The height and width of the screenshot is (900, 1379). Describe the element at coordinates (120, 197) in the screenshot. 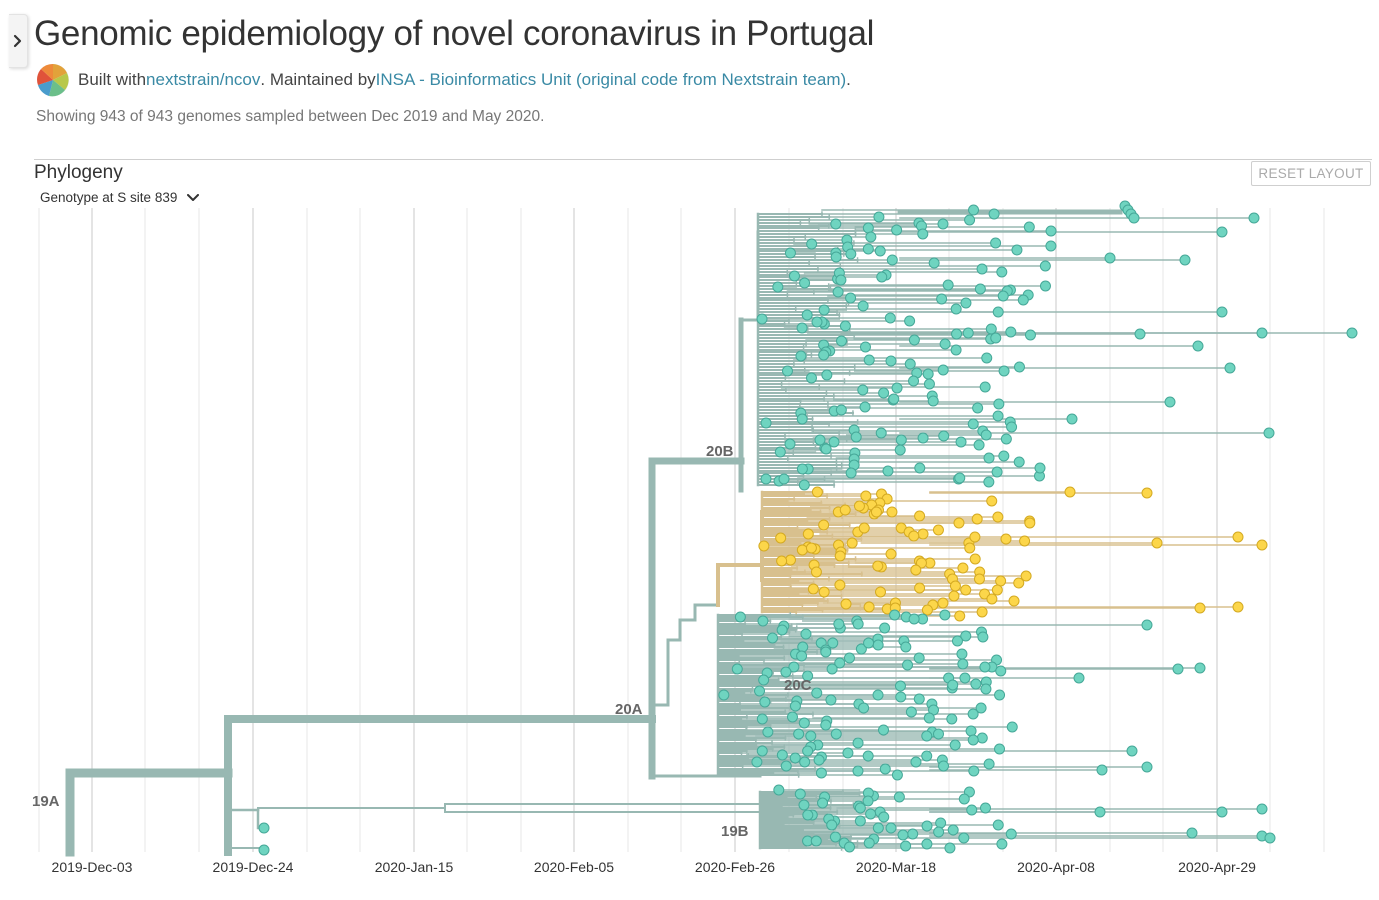

I see `color-by-selector: Genotype at S site 839` at that location.